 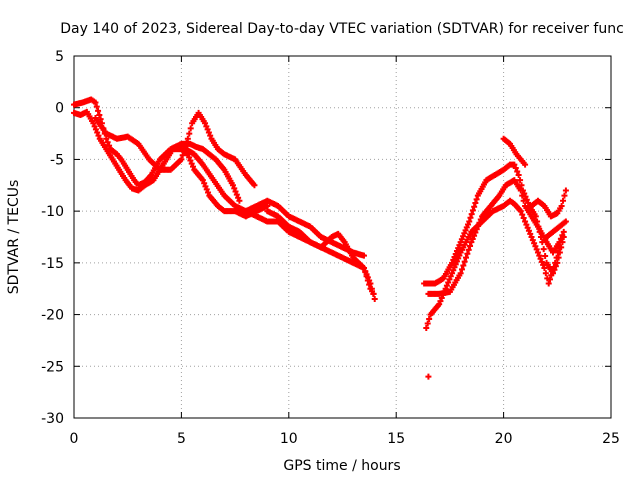 What do you see at coordinates (611, 439) in the screenshot?
I see `x-tick-label: 25` at bounding box center [611, 439].